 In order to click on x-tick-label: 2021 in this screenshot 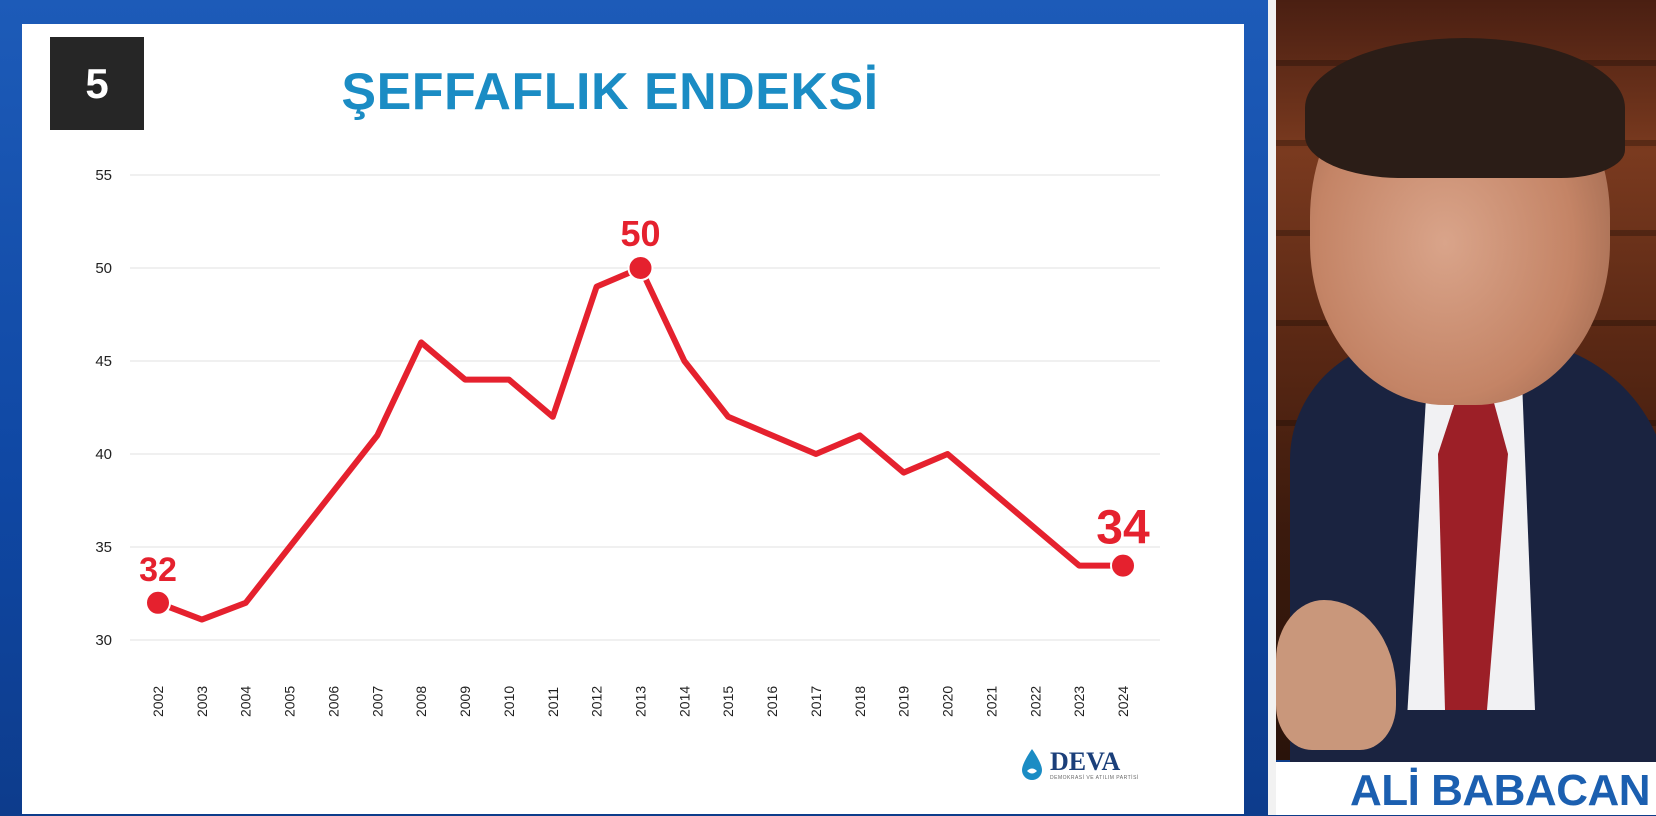, I will do `click(991, 701)`.